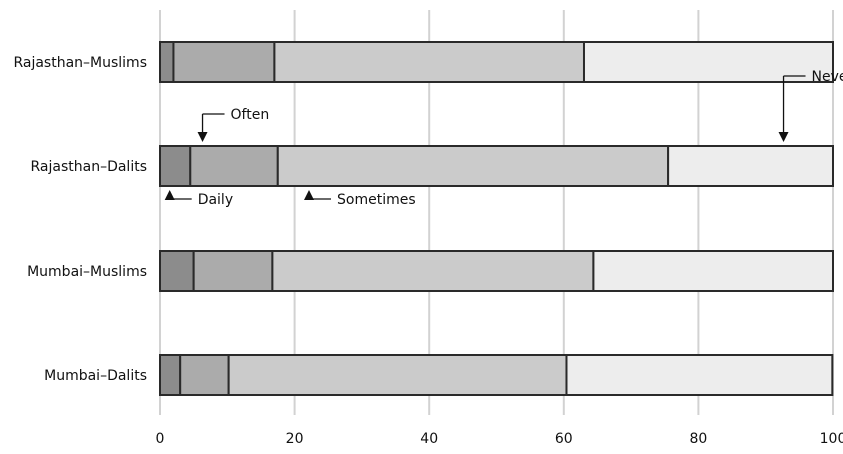 Image resolution: width=843 pixels, height=454 pixels. What do you see at coordinates (202, 137) in the screenshot?
I see `callout-arrowhead-often` at bounding box center [202, 137].